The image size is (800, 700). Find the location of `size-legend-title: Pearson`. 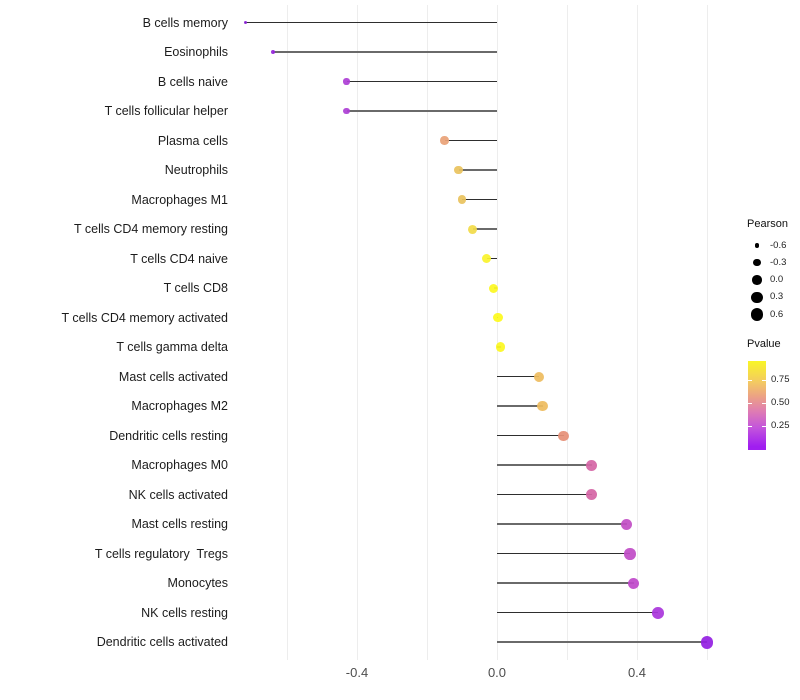

size-legend-title: Pearson is located at coordinates (767, 224).